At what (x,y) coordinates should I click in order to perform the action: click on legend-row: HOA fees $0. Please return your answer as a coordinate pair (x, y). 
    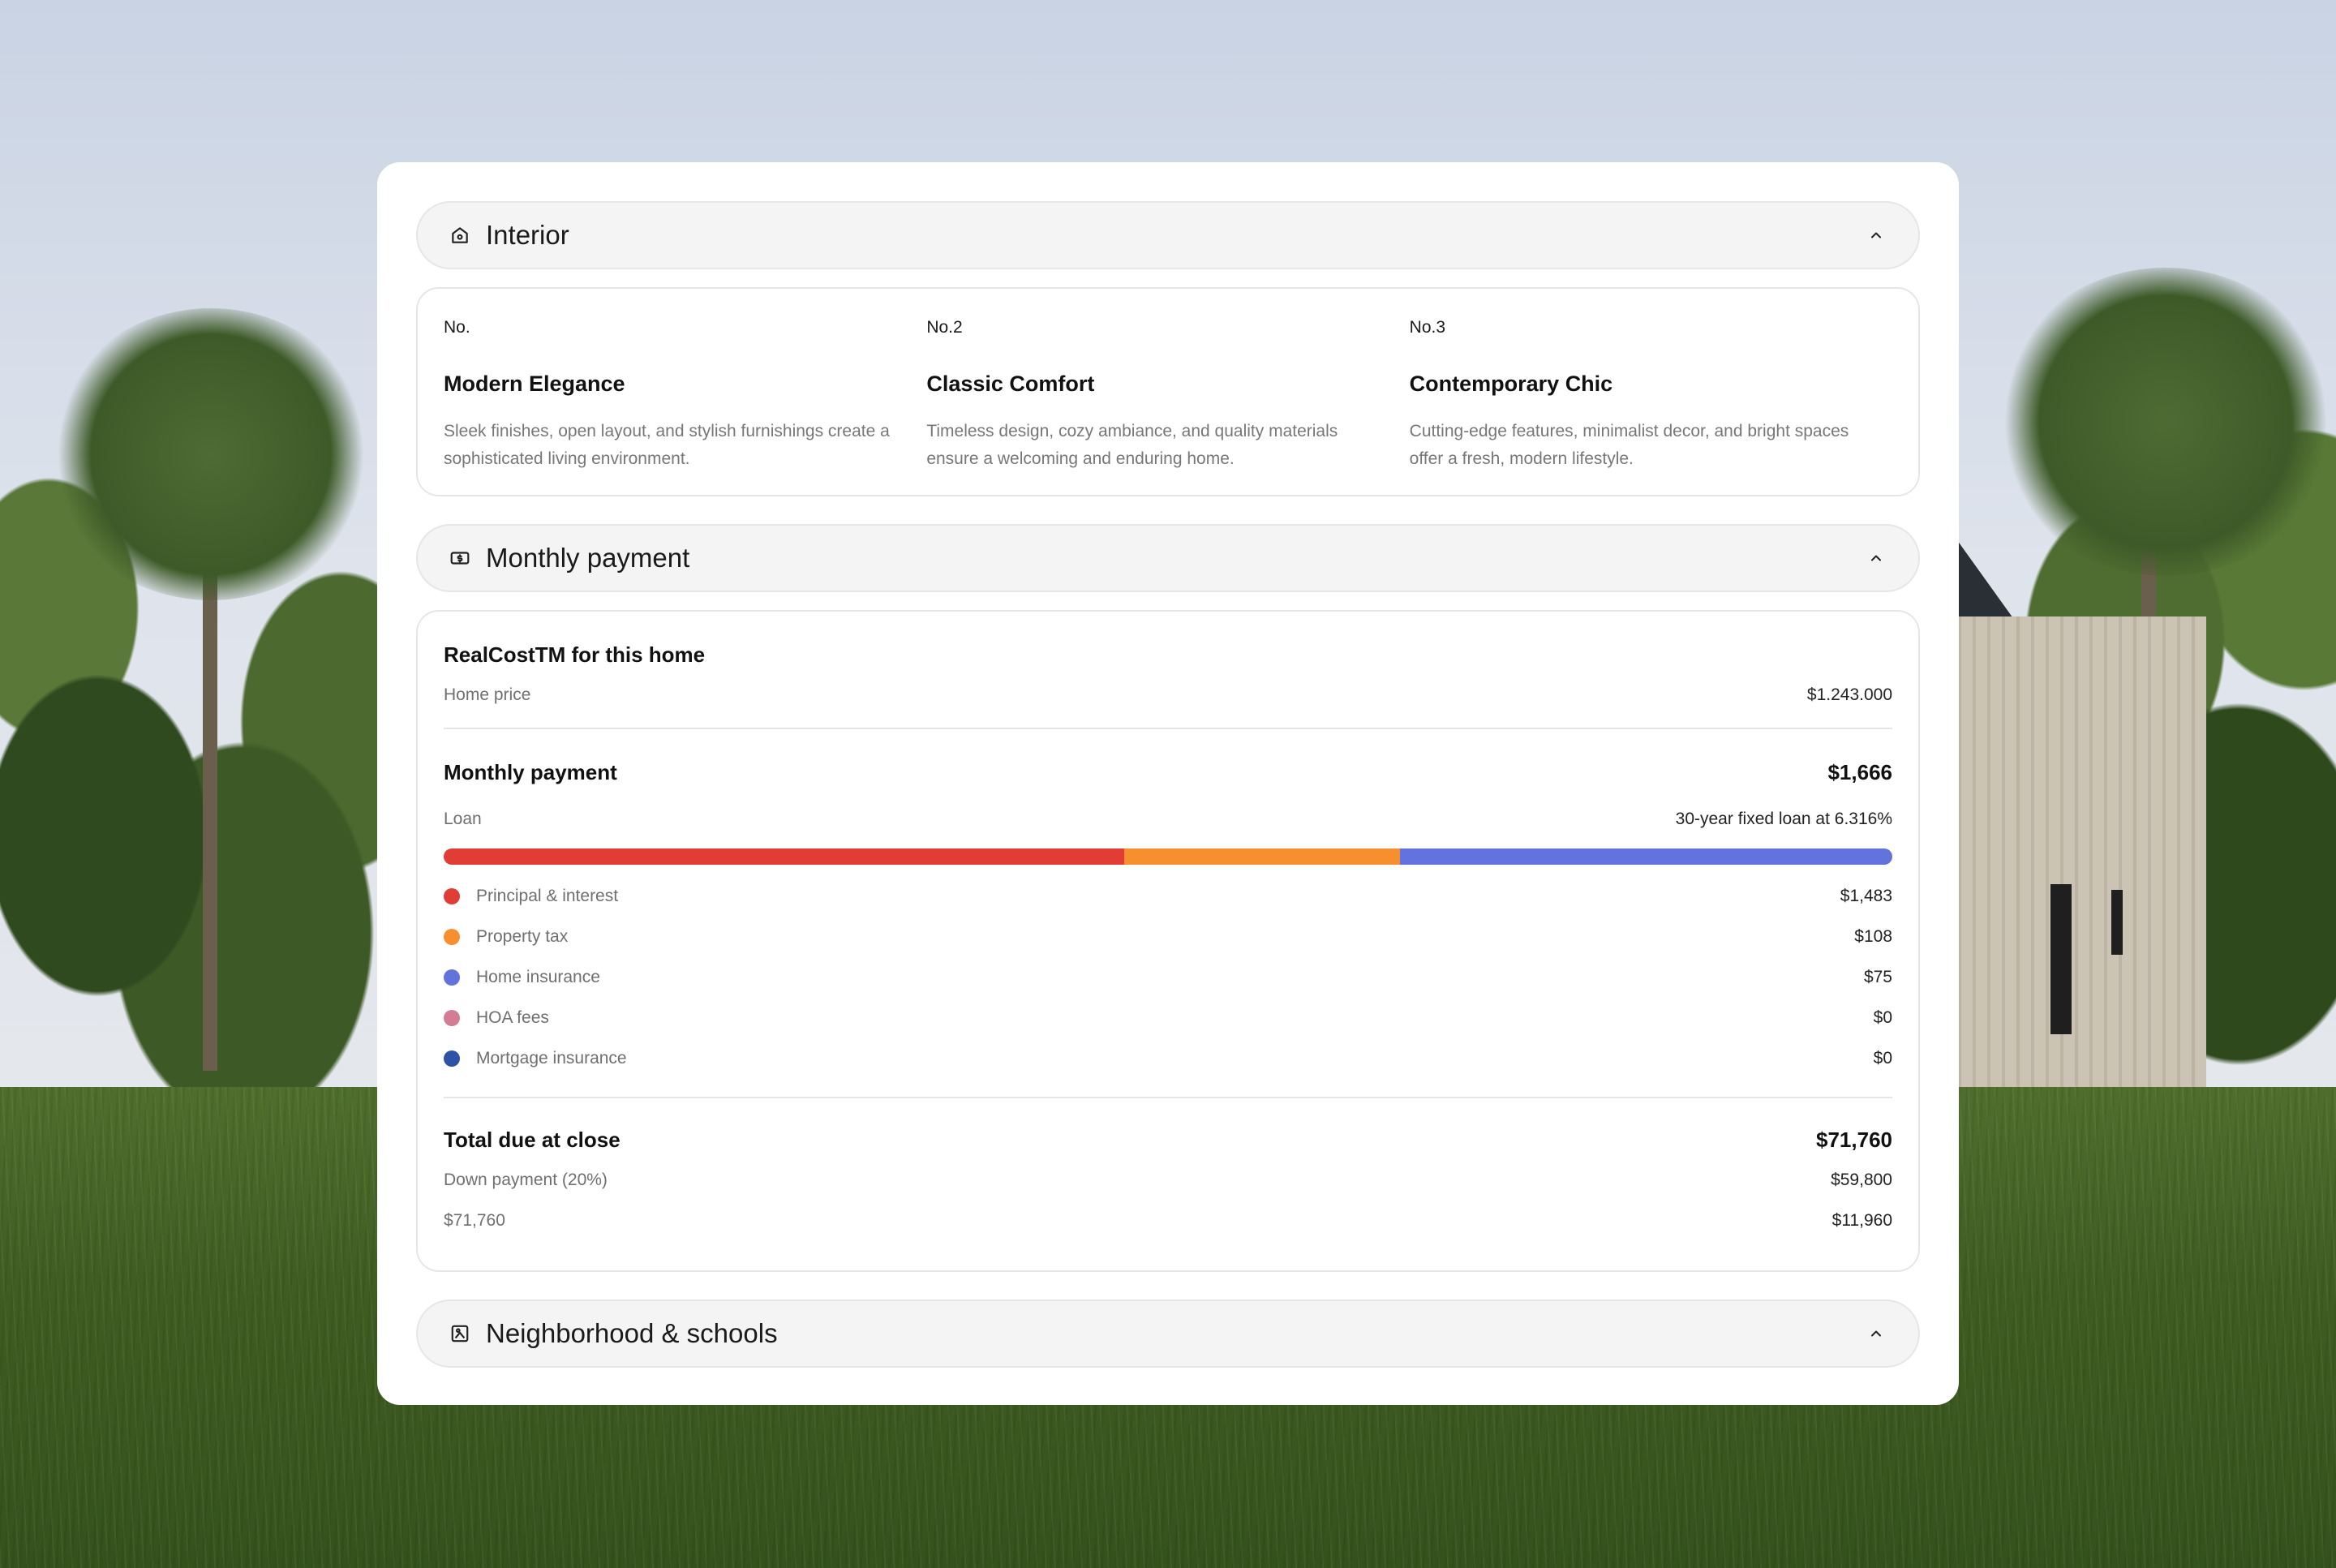
    Looking at the image, I should click on (1168, 1018).